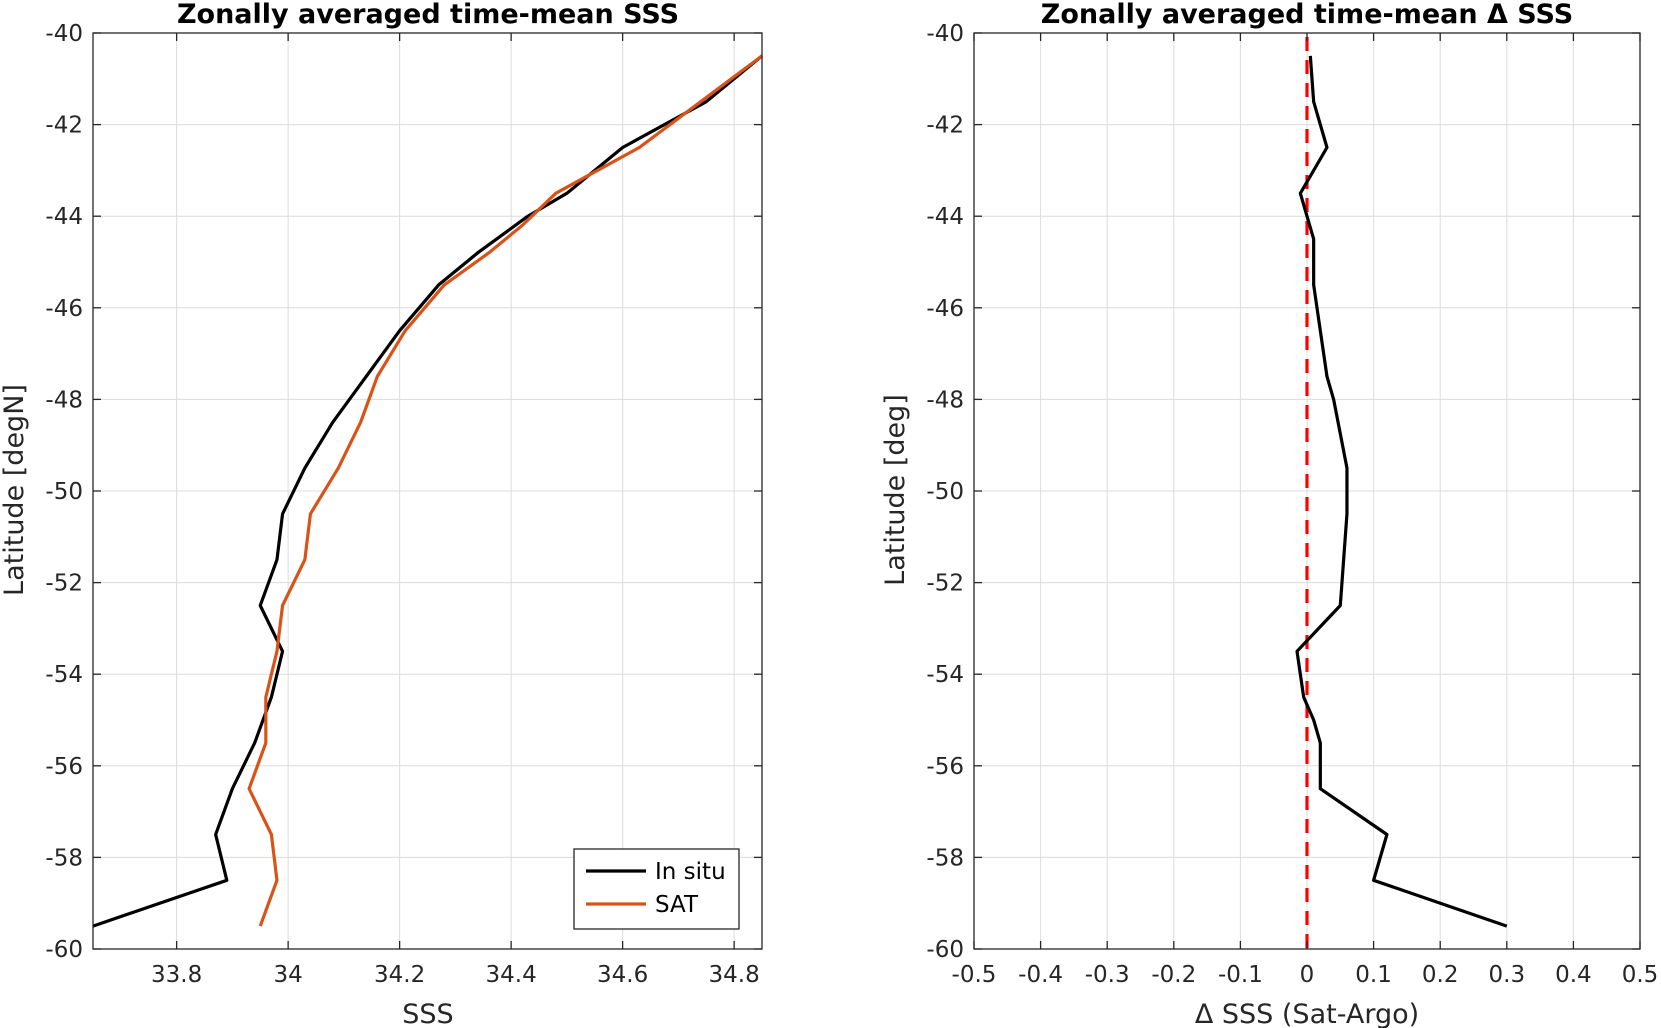 The width and height of the screenshot is (1661, 1028). What do you see at coordinates (287, 975) in the screenshot?
I see `x-tick-label: 34` at bounding box center [287, 975].